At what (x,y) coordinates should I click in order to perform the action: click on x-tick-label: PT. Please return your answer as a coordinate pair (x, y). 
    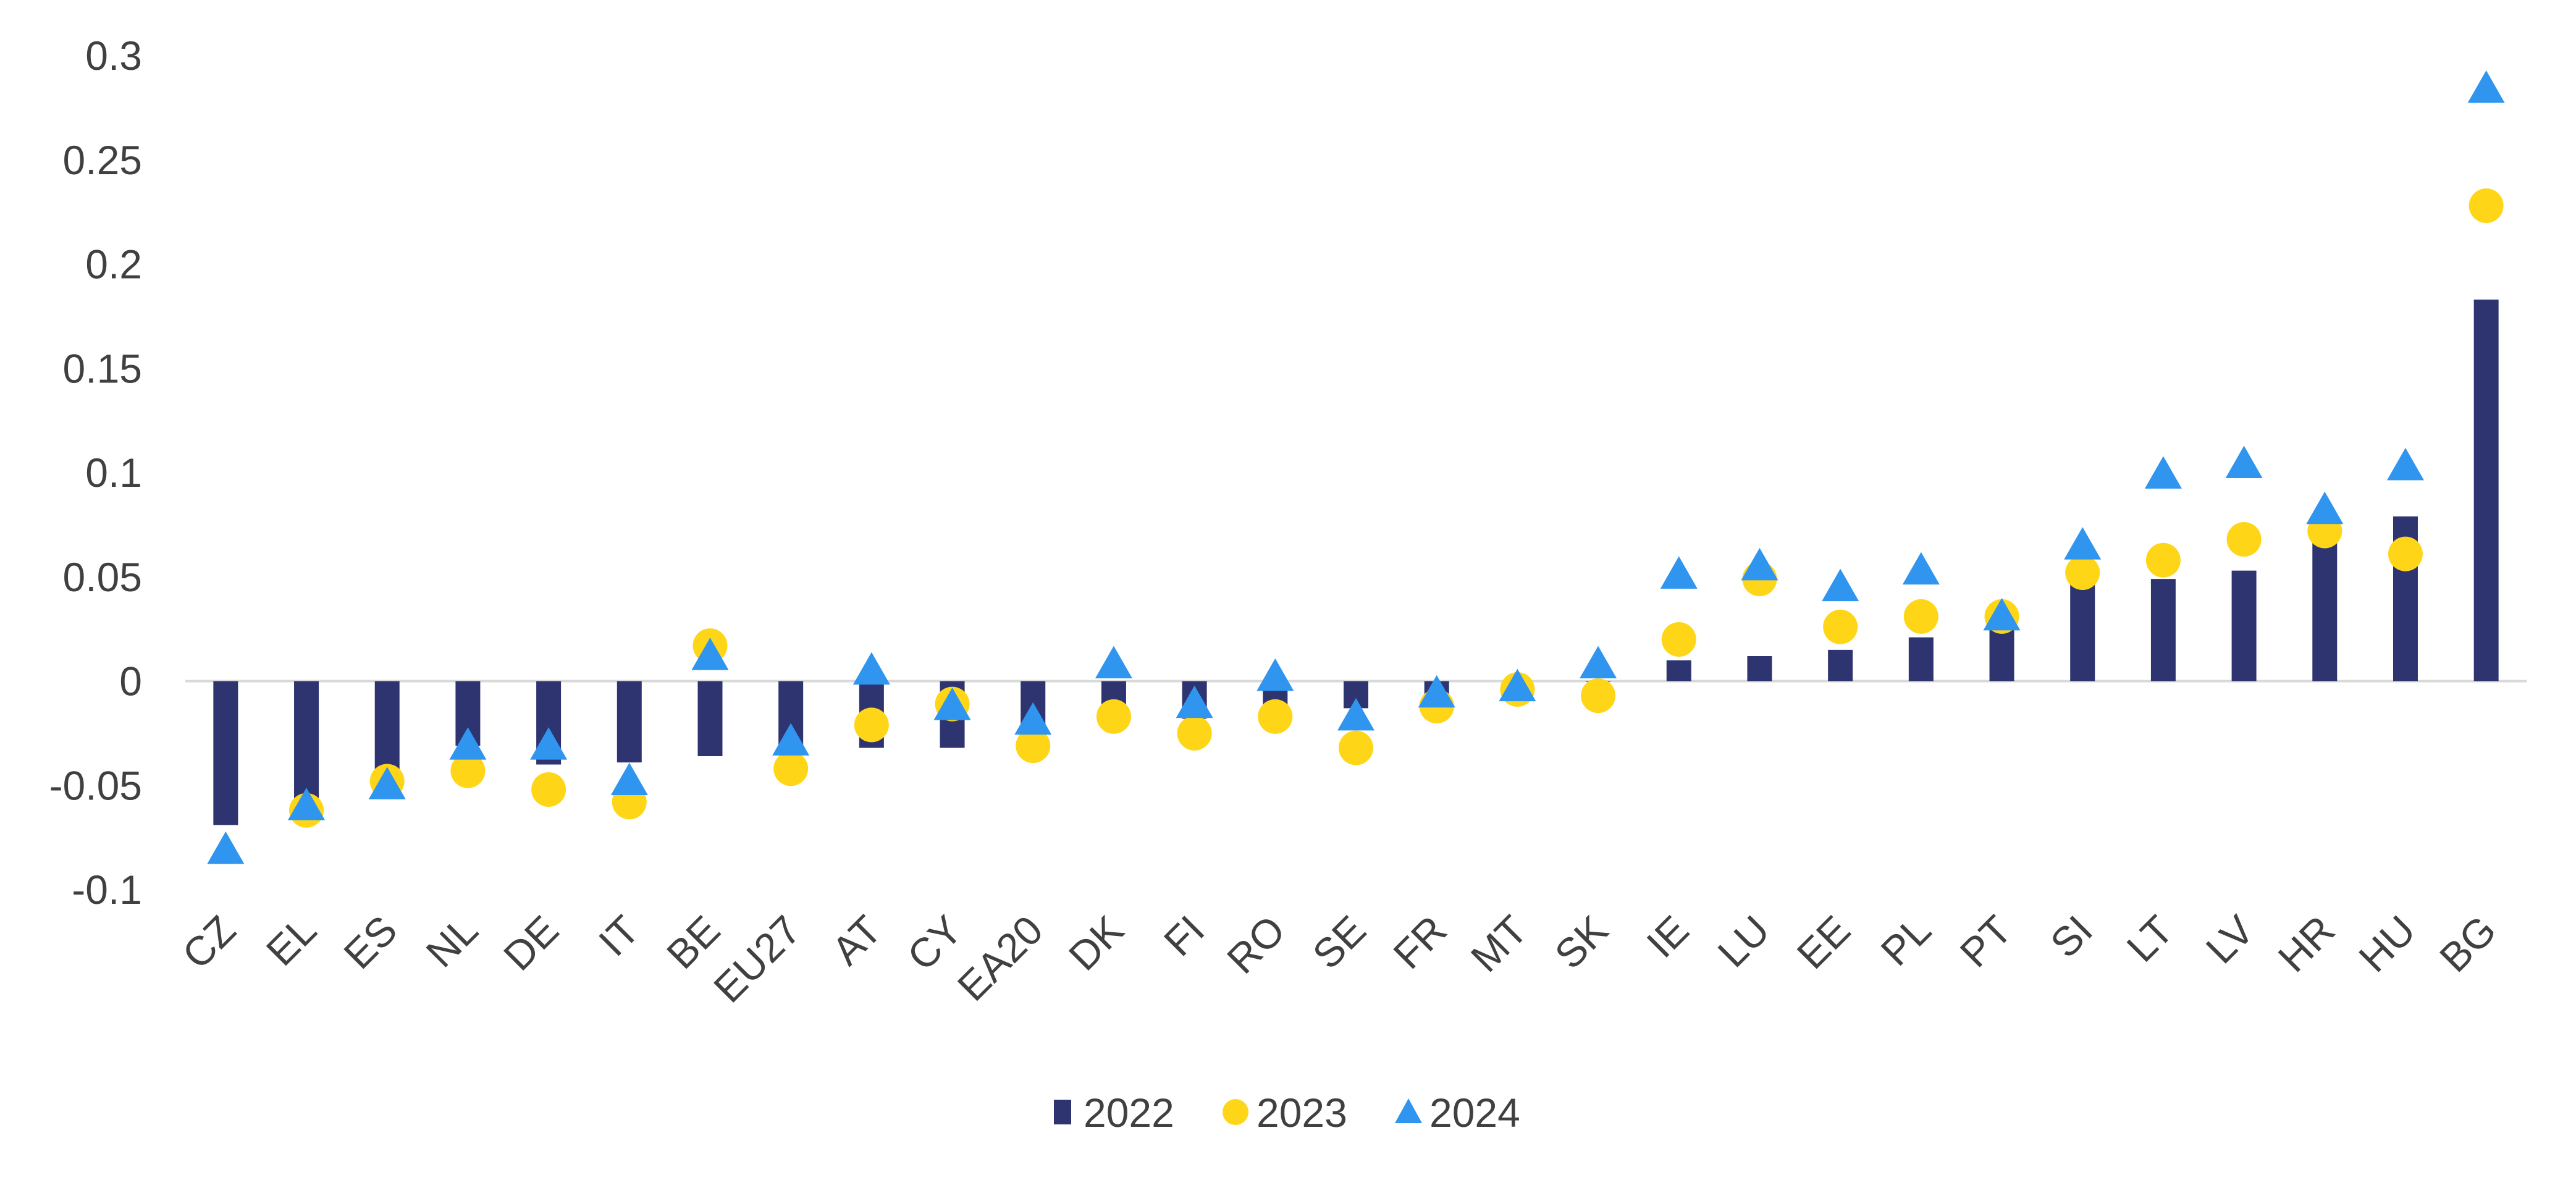
    Looking at the image, I should click on (1985, 941).